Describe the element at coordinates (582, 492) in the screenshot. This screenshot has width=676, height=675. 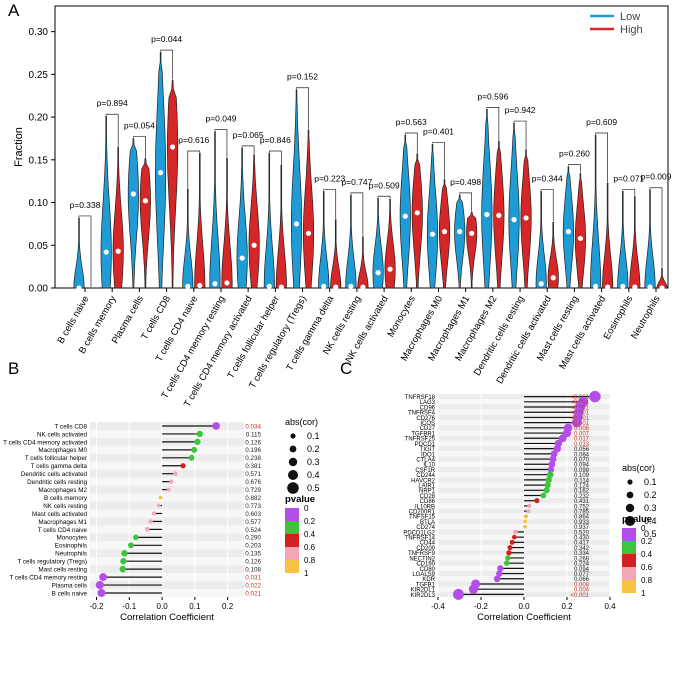
I see `row-pvalue: 0.162` at that location.